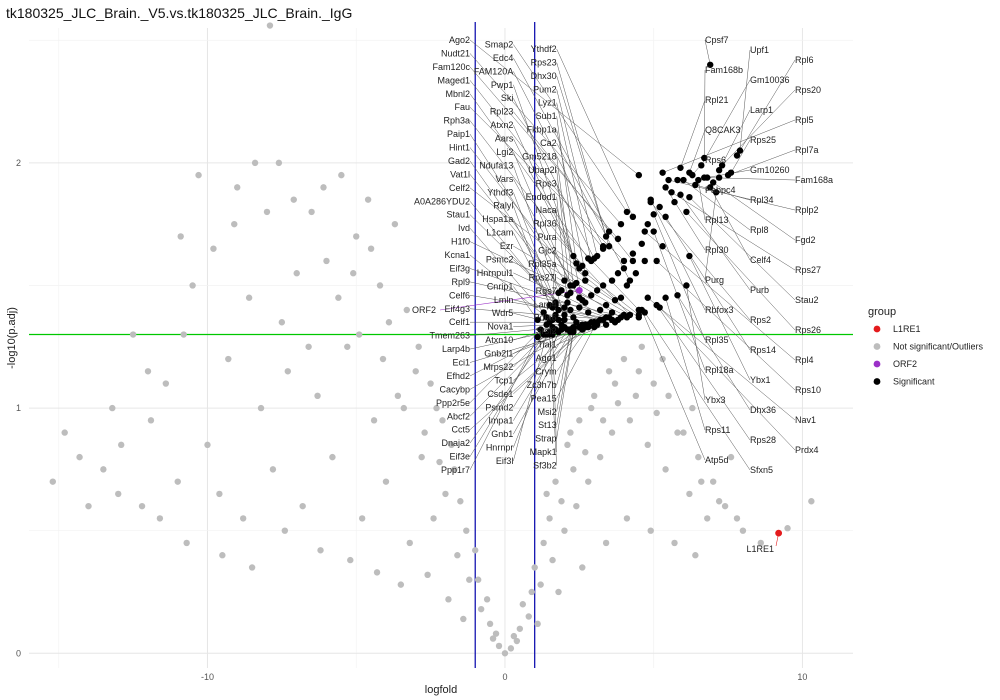  What do you see at coordinates (807, 300) in the screenshot?
I see `significant-label: Stau2` at bounding box center [807, 300].